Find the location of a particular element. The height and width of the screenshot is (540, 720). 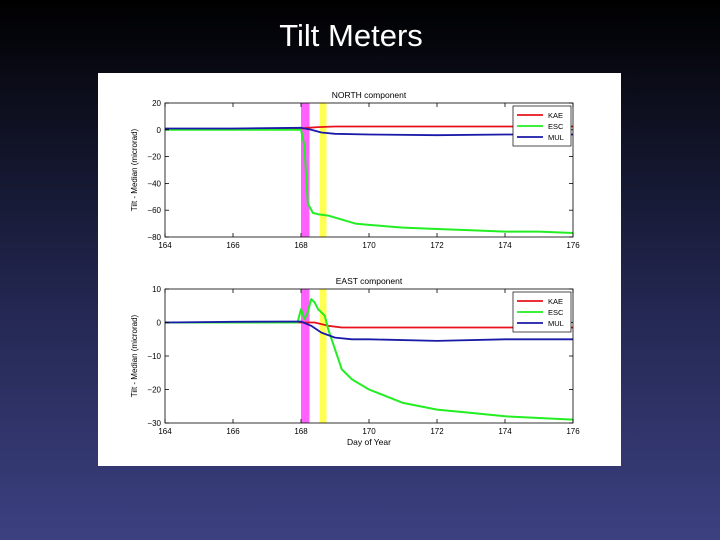

chart-2-highlight-band-magenta is located at coordinates (305, 356).